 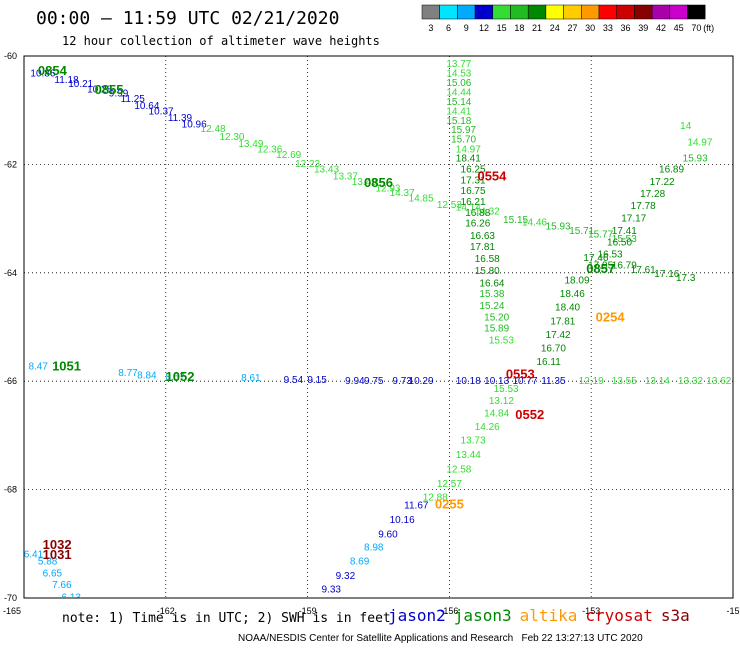 I want to click on wave-height-value: 8.61, so click(x=251, y=378).